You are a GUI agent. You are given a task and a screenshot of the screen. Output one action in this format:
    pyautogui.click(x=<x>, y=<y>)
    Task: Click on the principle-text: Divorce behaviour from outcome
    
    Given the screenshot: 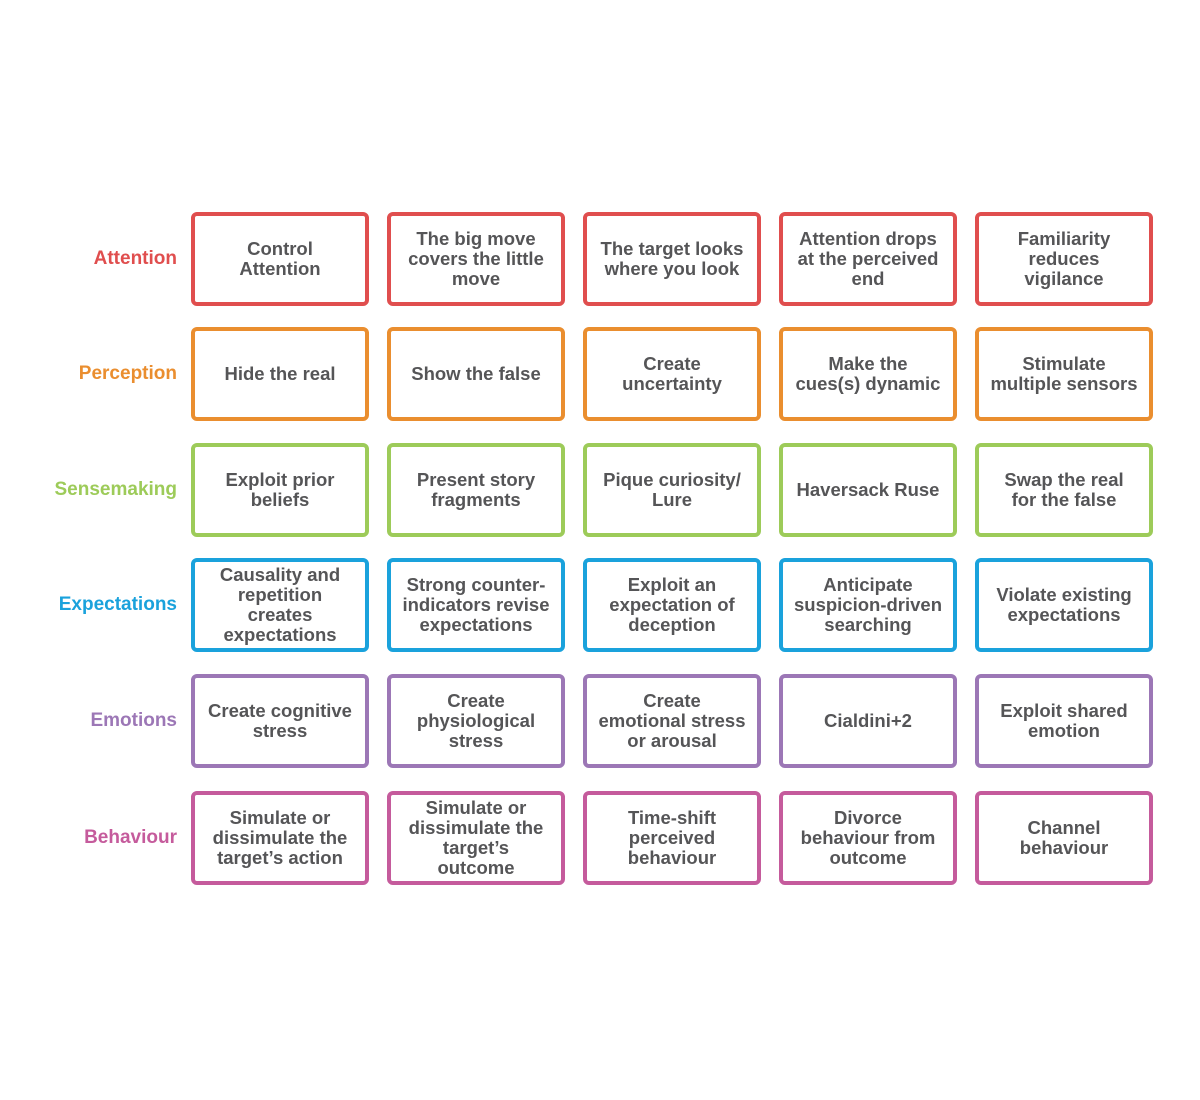 What is the action you would take?
    pyautogui.click(x=868, y=837)
    